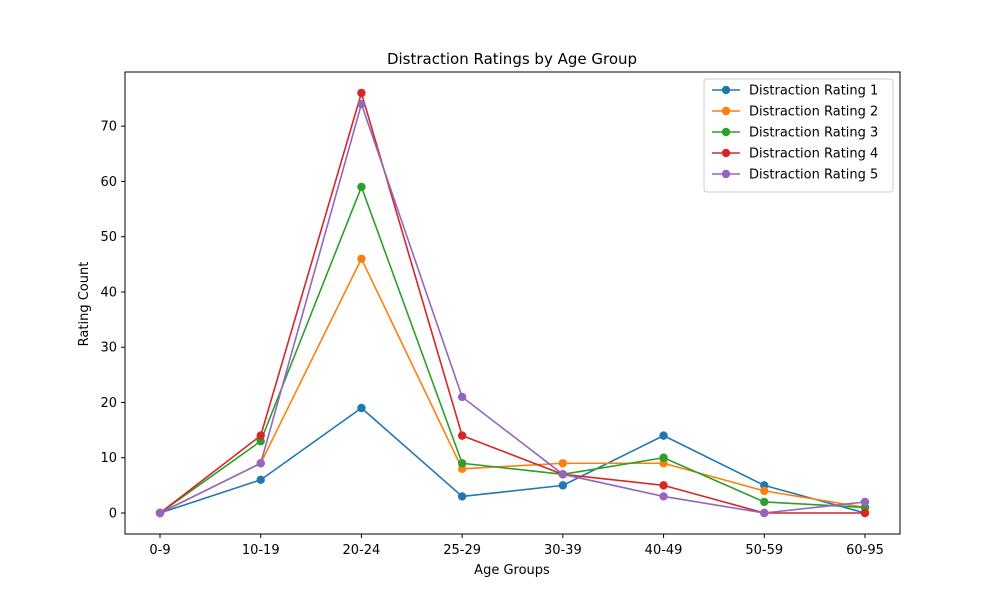 The width and height of the screenshot is (1000, 600). What do you see at coordinates (113, 514) in the screenshot?
I see `y-tick-label: 0` at bounding box center [113, 514].